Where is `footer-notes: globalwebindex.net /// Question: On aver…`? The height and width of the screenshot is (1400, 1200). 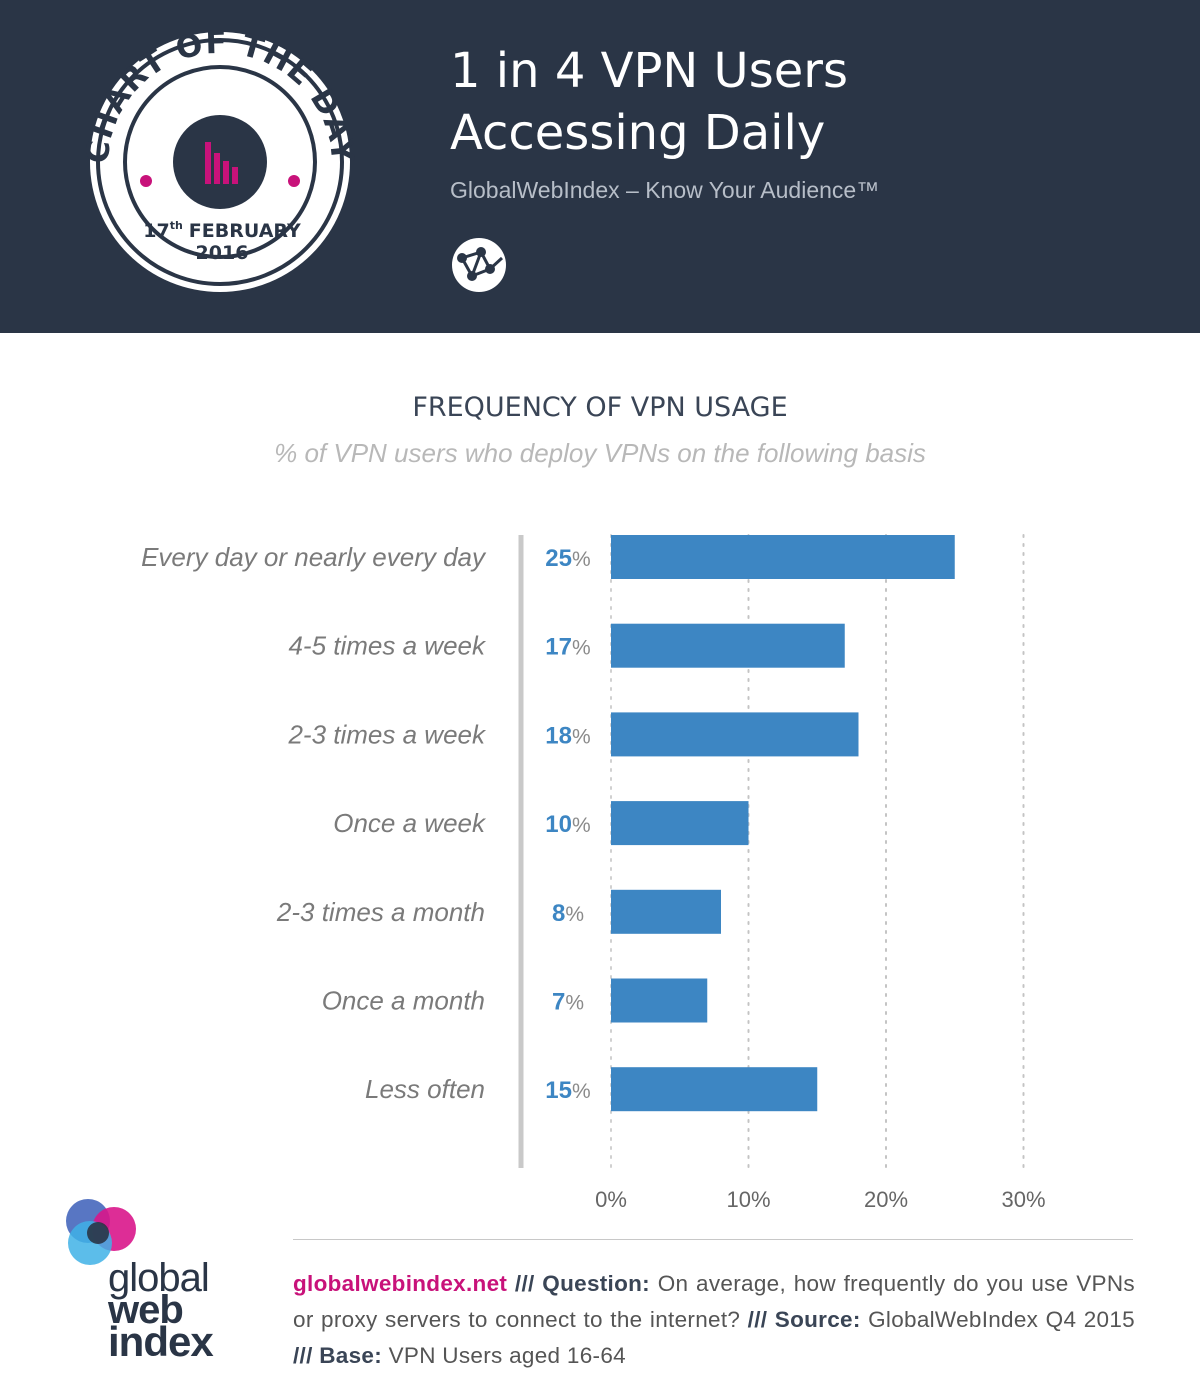 footer-notes: globalwebindex.net /// Question: On aver… is located at coordinates (714, 1320).